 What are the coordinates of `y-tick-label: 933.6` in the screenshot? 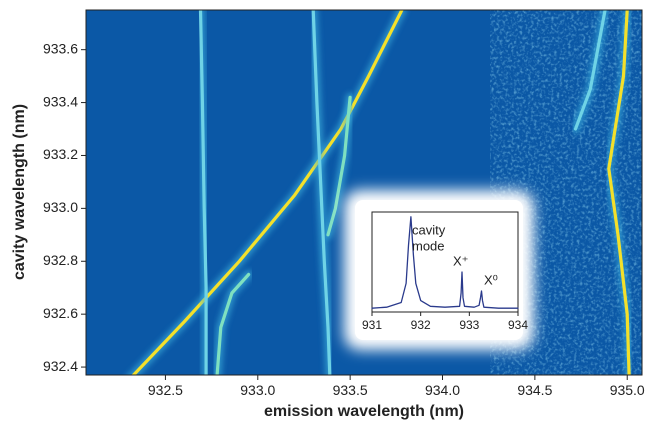 It's located at (60, 48).